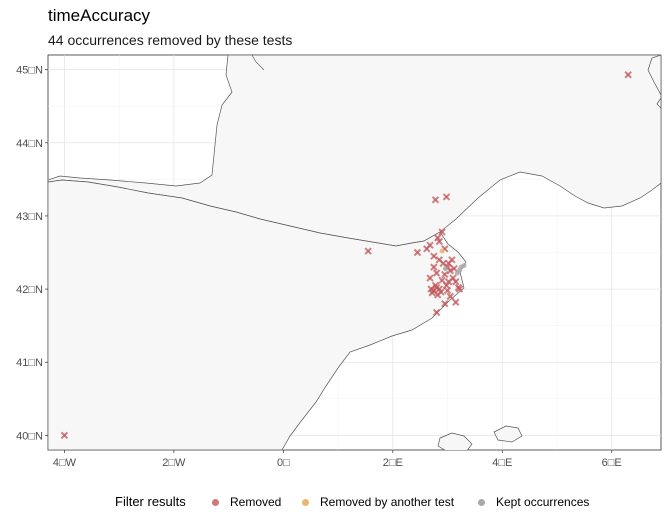 Image resolution: width=672 pixels, height=528 pixels. I want to click on legend-dot-removed-other, so click(305, 502).